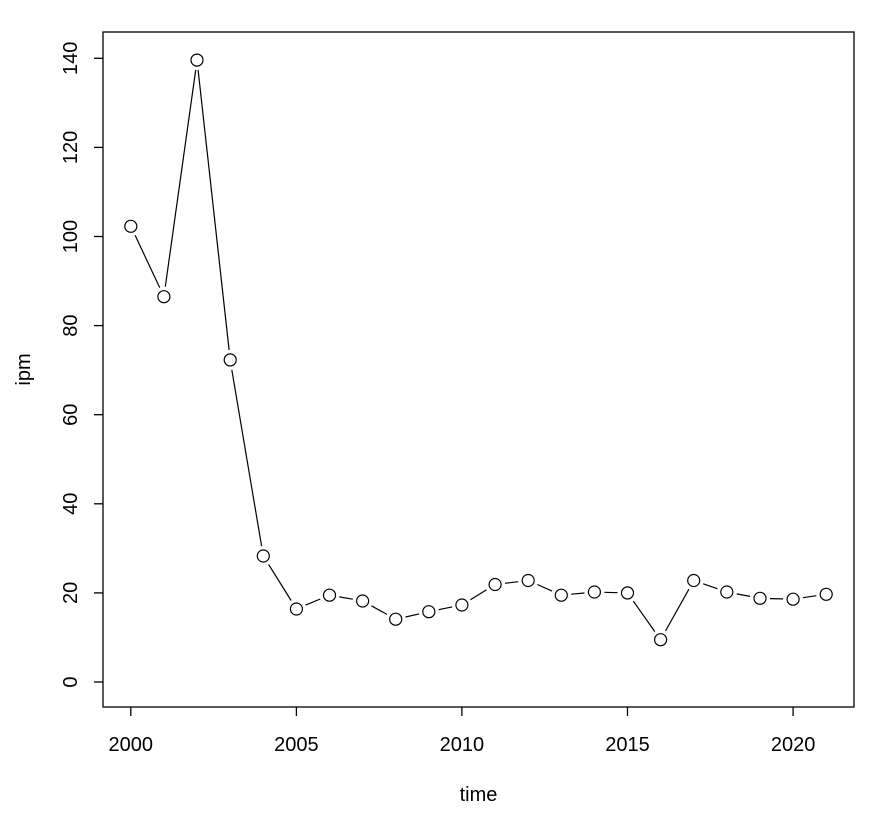 This screenshot has height=817, width=879. Describe the element at coordinates (296, 745) in the screenshot. I see `x-tick-label: 2005` at that location.